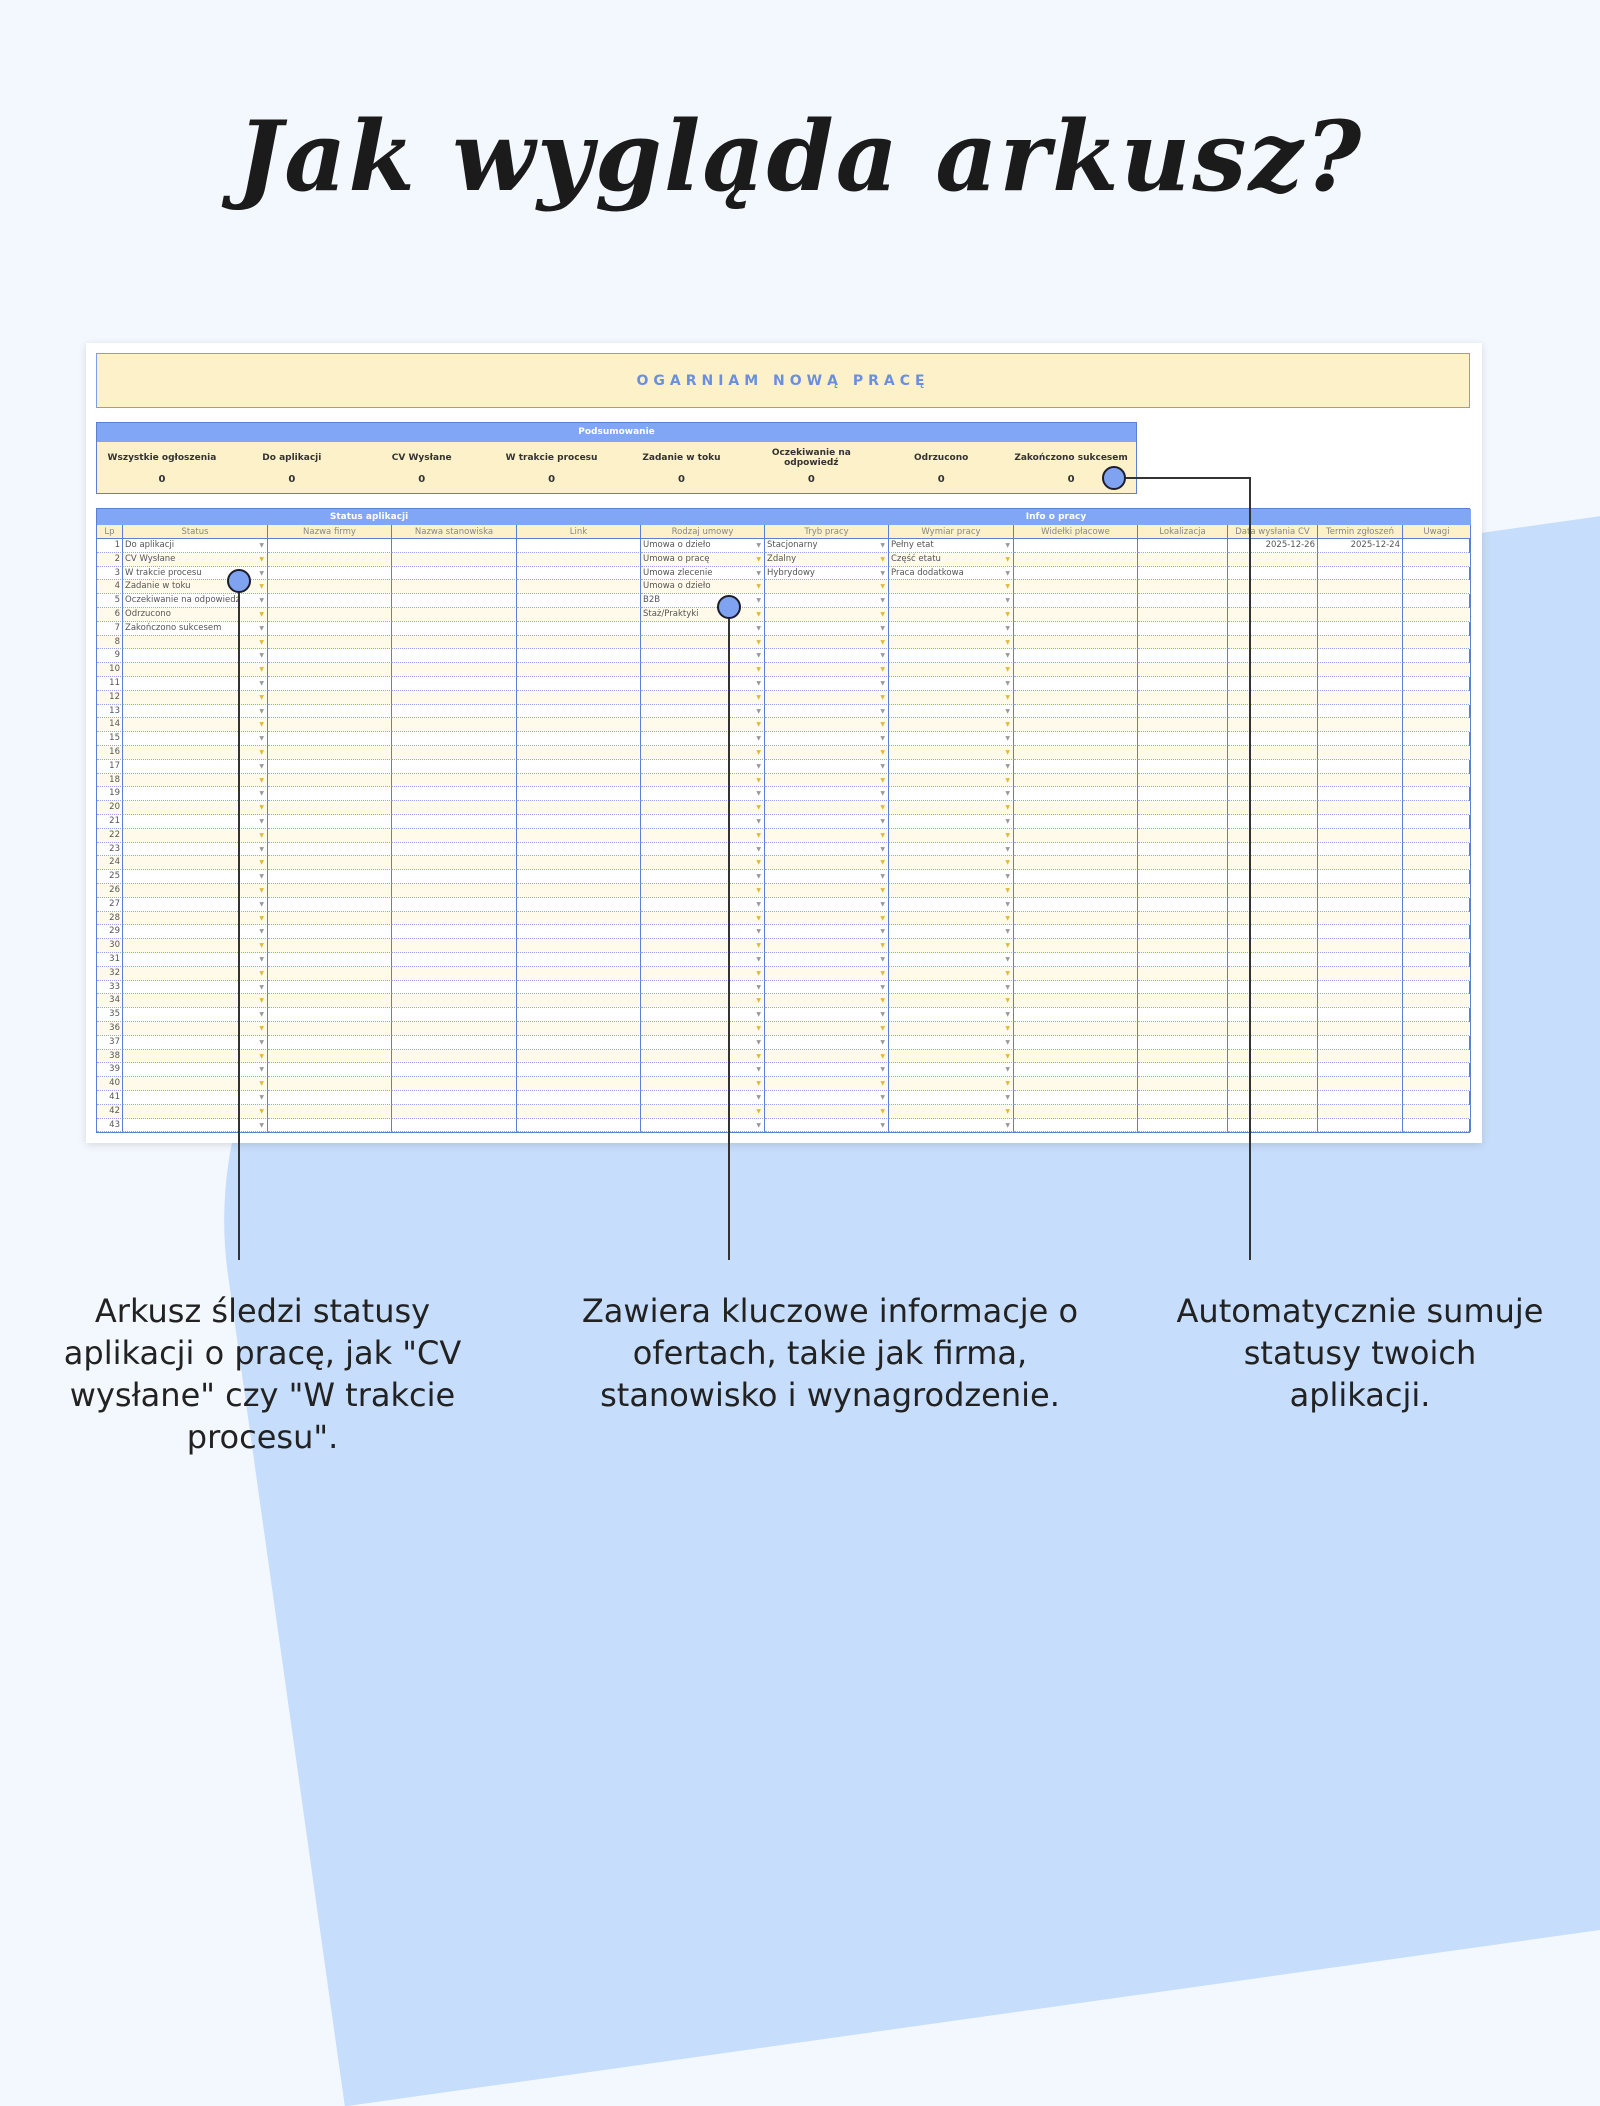 The image size is (1600, 2106). What do you see at coordinates (195, 601) in the screenshot?
I see `table-cell: Oczekiwanie na odpowiedź ▼` at bounding box center [195, 601].